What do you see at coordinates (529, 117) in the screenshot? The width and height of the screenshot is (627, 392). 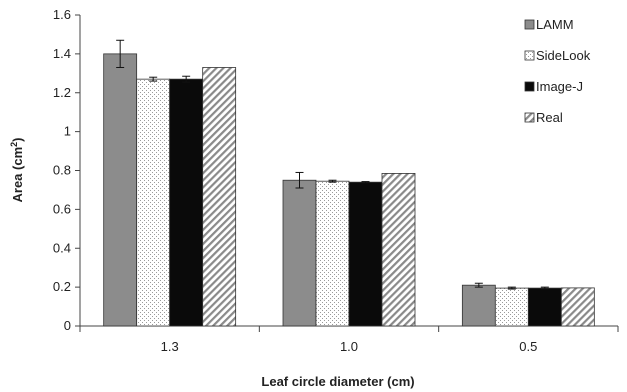 I see `legend-swatch-real` at bounding box center [529, 117].